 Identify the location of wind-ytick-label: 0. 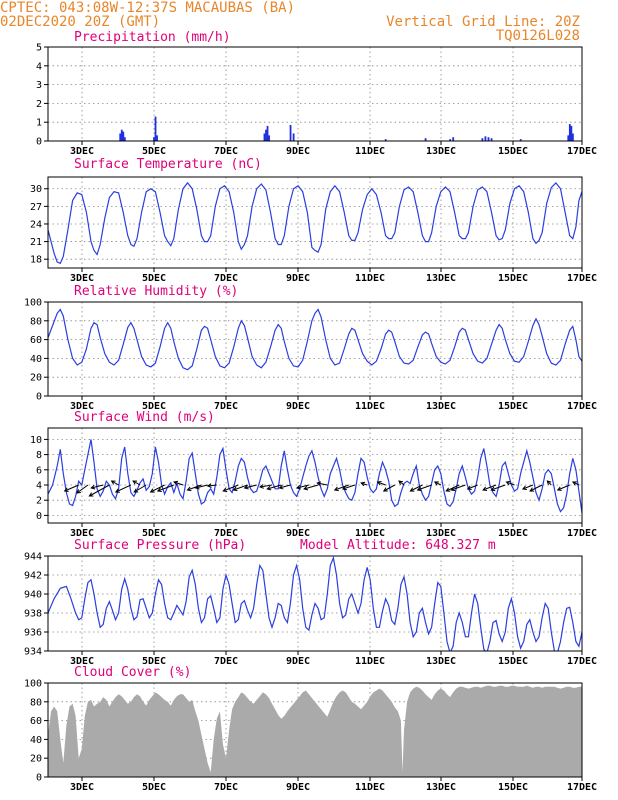
(39, 516).